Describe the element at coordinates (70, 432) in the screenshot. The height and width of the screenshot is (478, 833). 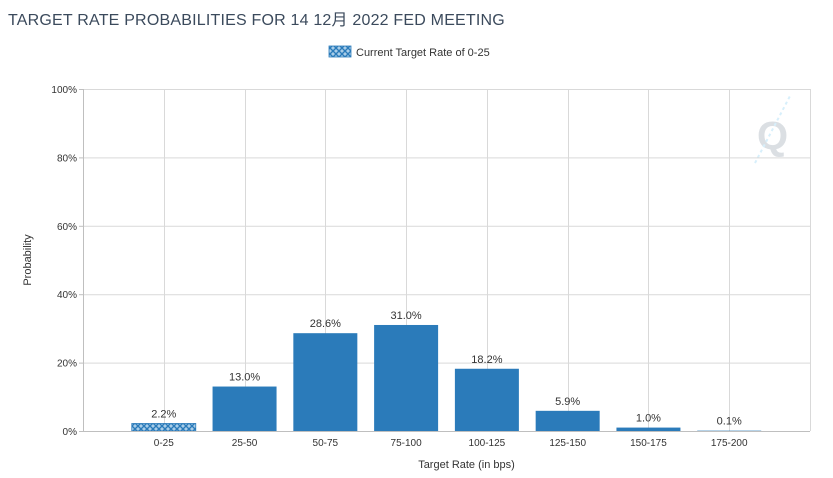
I see `y-tick-label: 0%` at that location.